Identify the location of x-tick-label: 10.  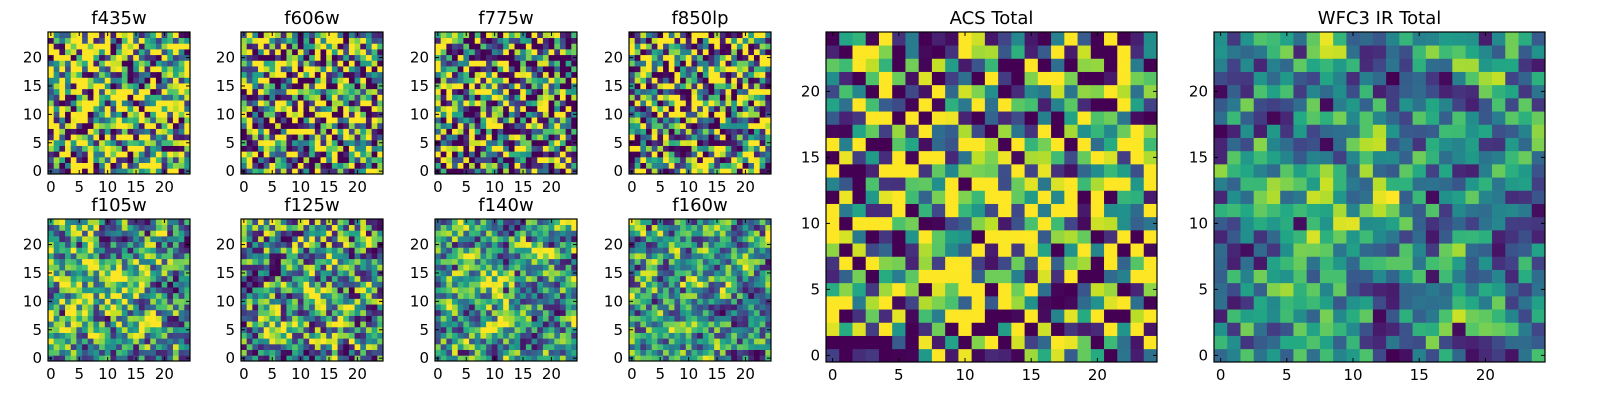
(494, 374).